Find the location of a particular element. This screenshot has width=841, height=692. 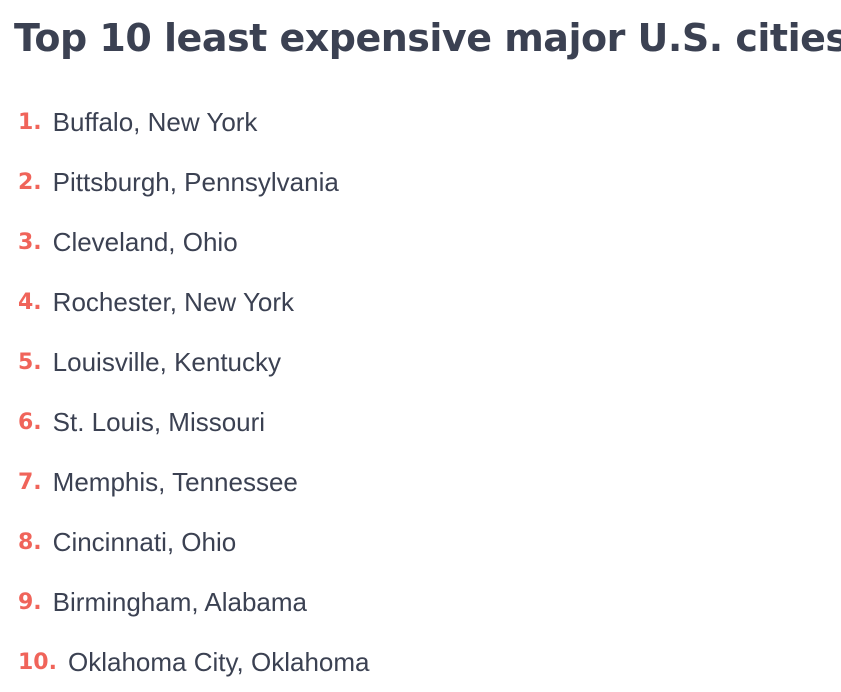

list-item: 3. Cleveland, Ohio is located at coordinates (194, 242).